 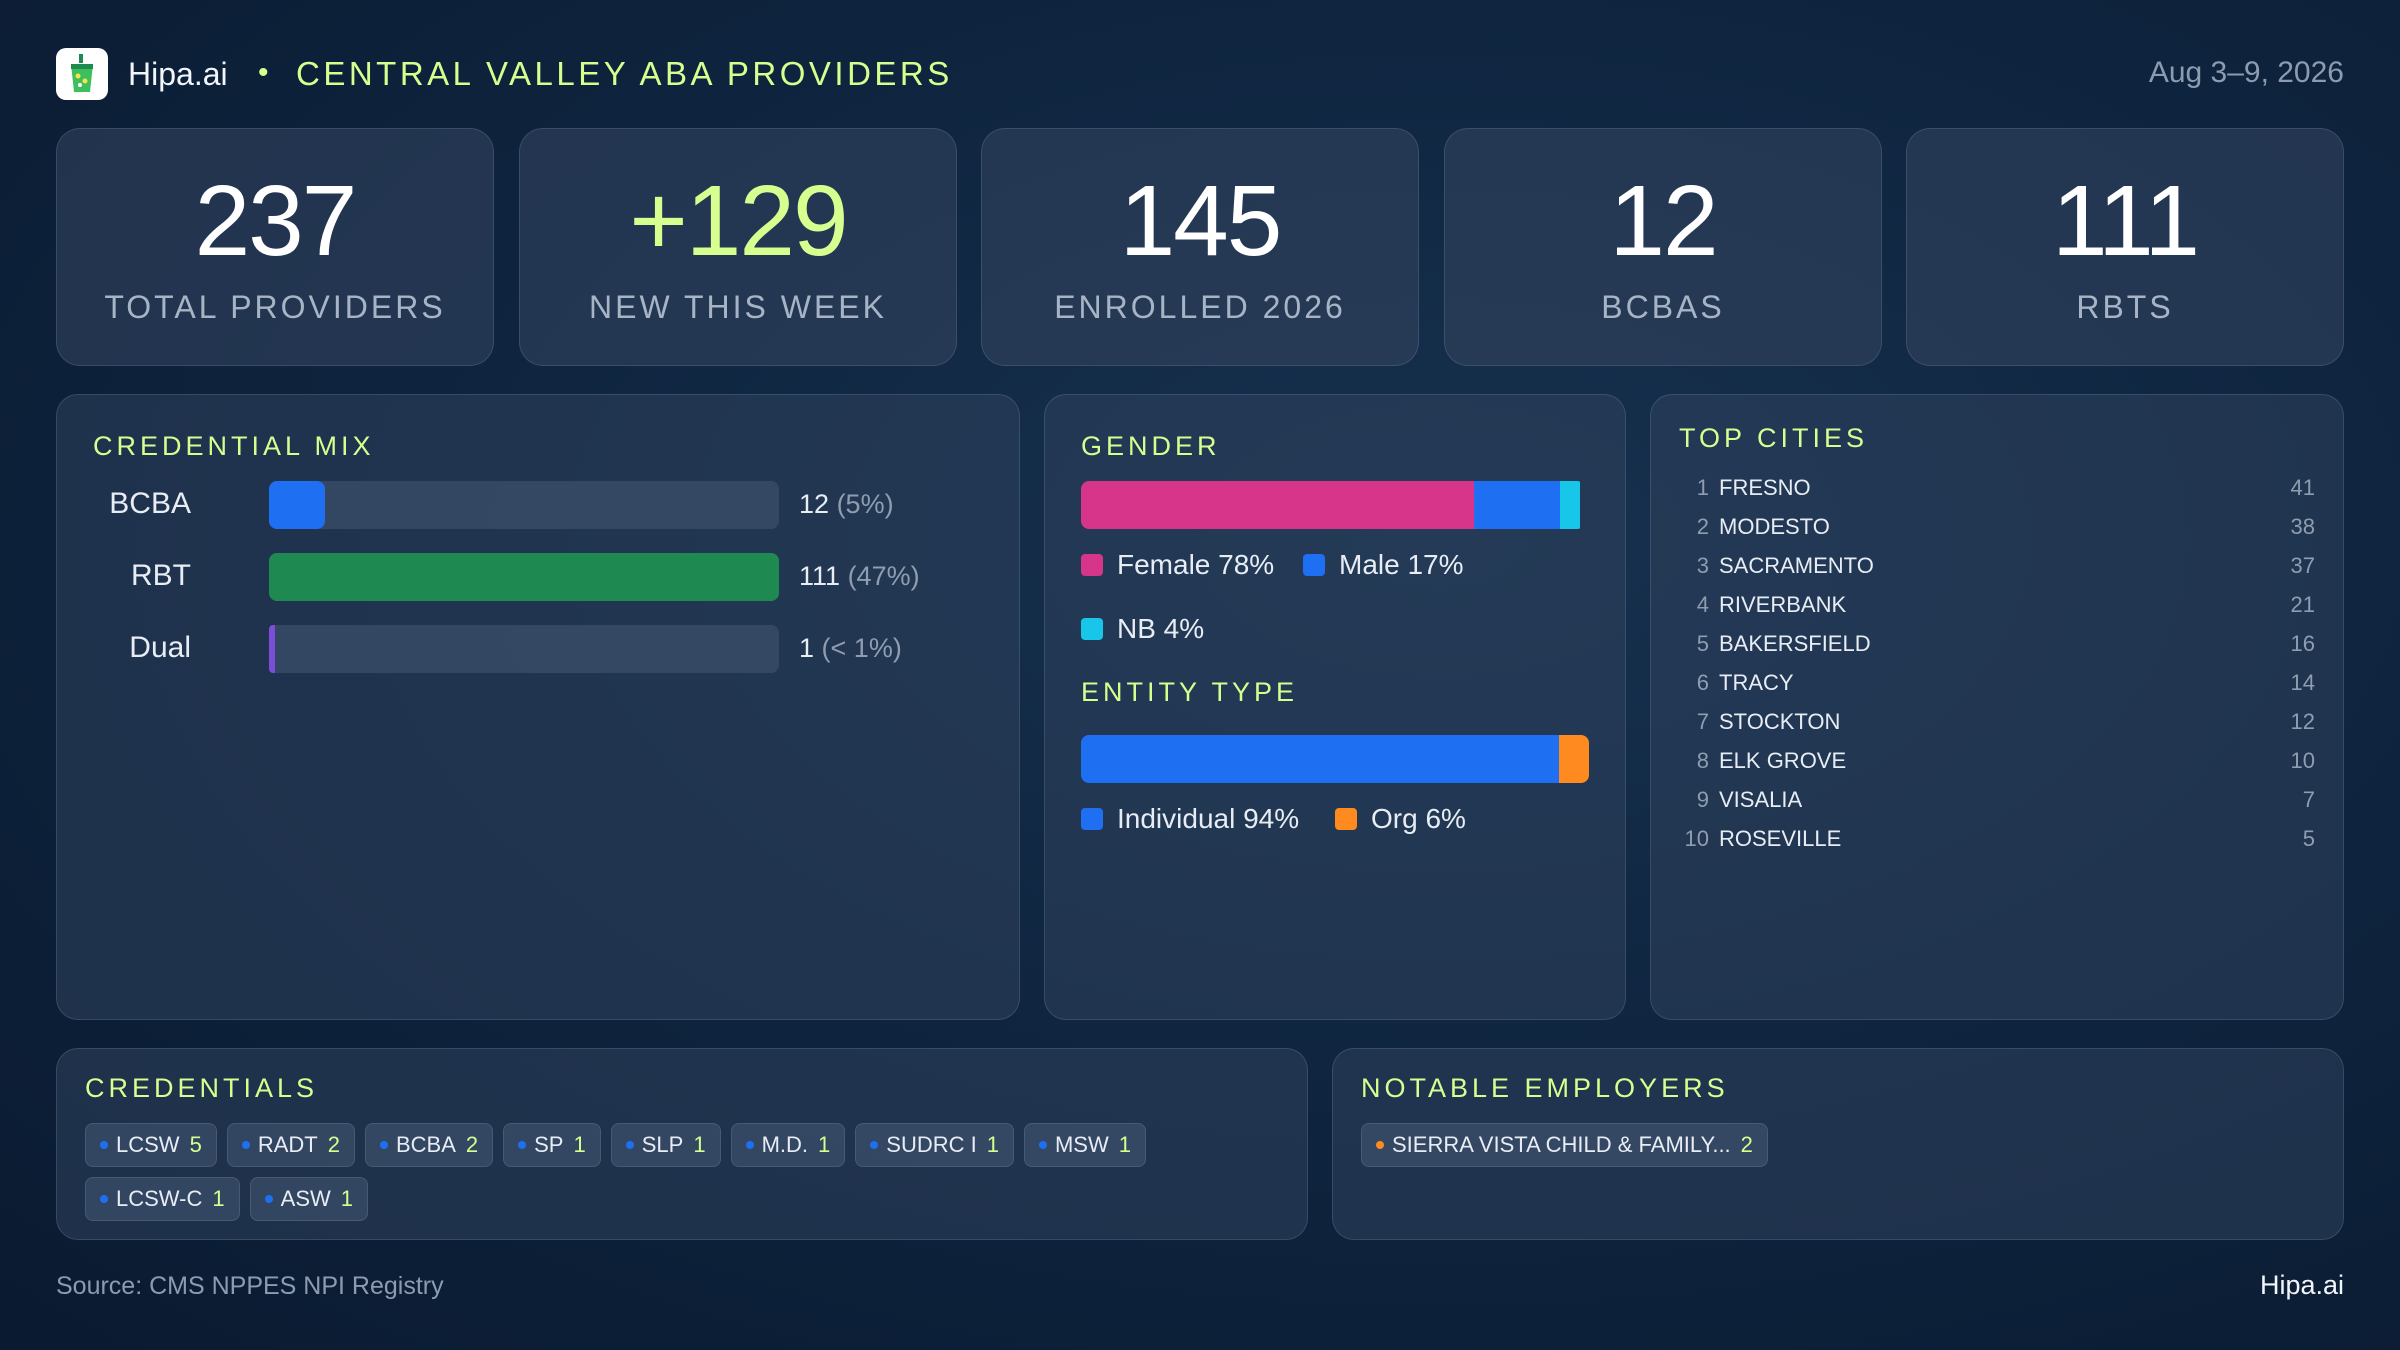 I want to click on stat-value: 12, so click(x=1663, y=221).